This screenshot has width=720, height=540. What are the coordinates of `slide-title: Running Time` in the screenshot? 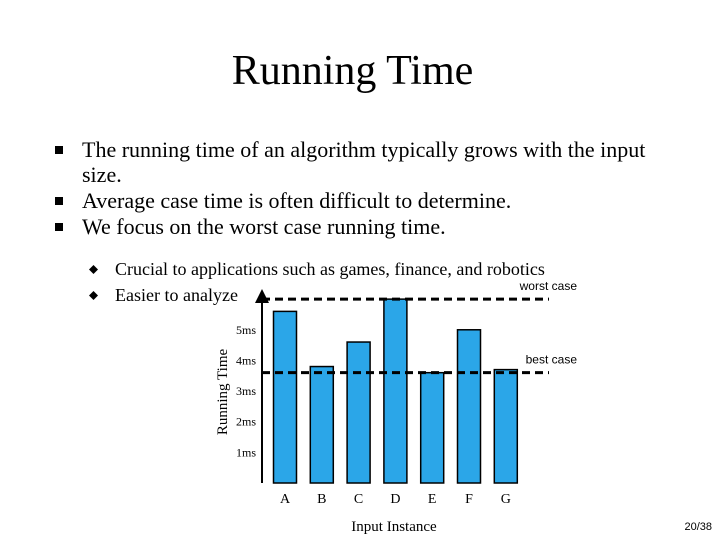 It's located at (352, 71).